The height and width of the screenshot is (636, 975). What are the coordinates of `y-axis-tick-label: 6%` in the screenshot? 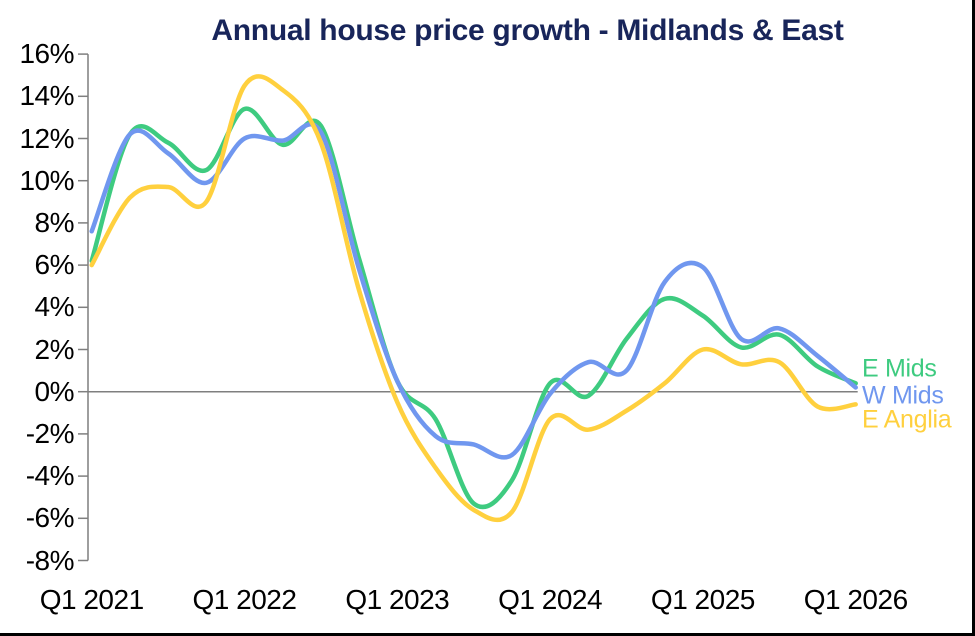 It's located at (54, 265).